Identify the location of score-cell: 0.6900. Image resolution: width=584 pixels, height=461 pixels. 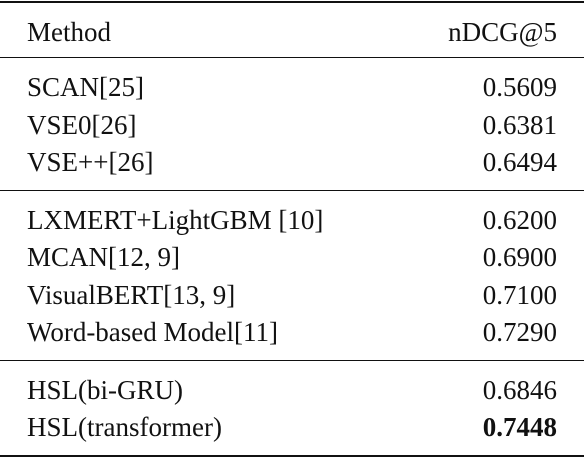
(519, 257).